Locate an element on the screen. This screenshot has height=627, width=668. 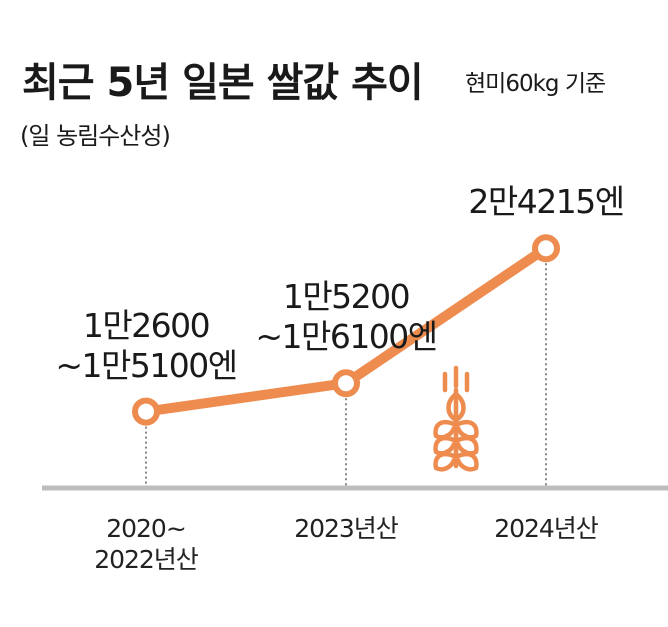
data-label-line: ~1만6100엔 is located at coordinates (346, 337).